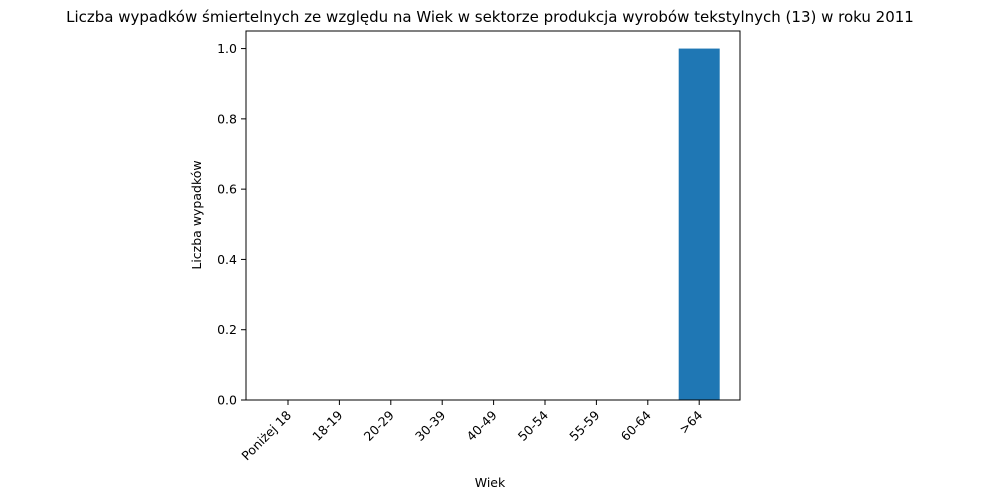 This screenshot has width=981, height=500. What do you see at coordinates (690, 421) in the screenshot?
I see `x-tick-label: >64` at bounding box center [690, 421].